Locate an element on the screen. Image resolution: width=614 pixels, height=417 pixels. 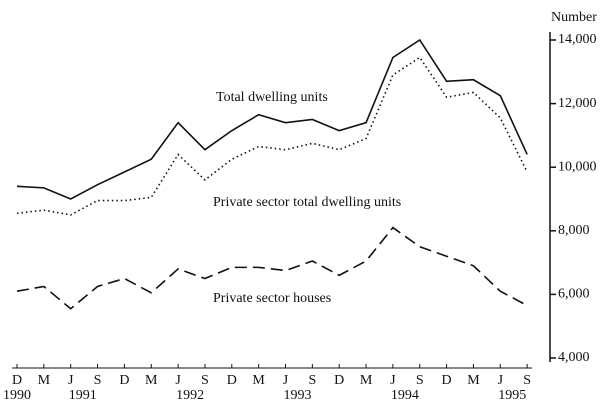
y-tick-label: 4,000 is located at coordinates (574, 357).